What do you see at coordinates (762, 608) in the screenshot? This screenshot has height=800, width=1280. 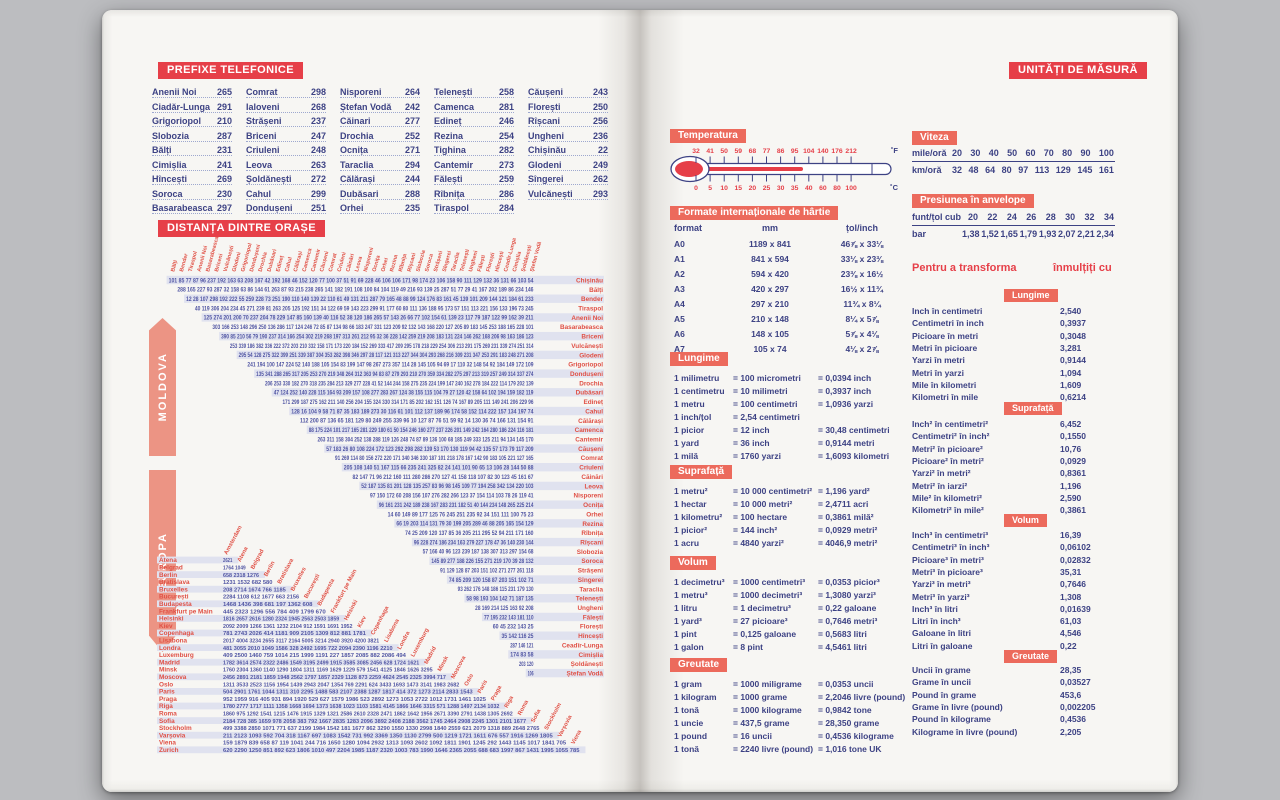 I see `unit-eq1: = 1 decimetru³` at bounding box center [762, 608].